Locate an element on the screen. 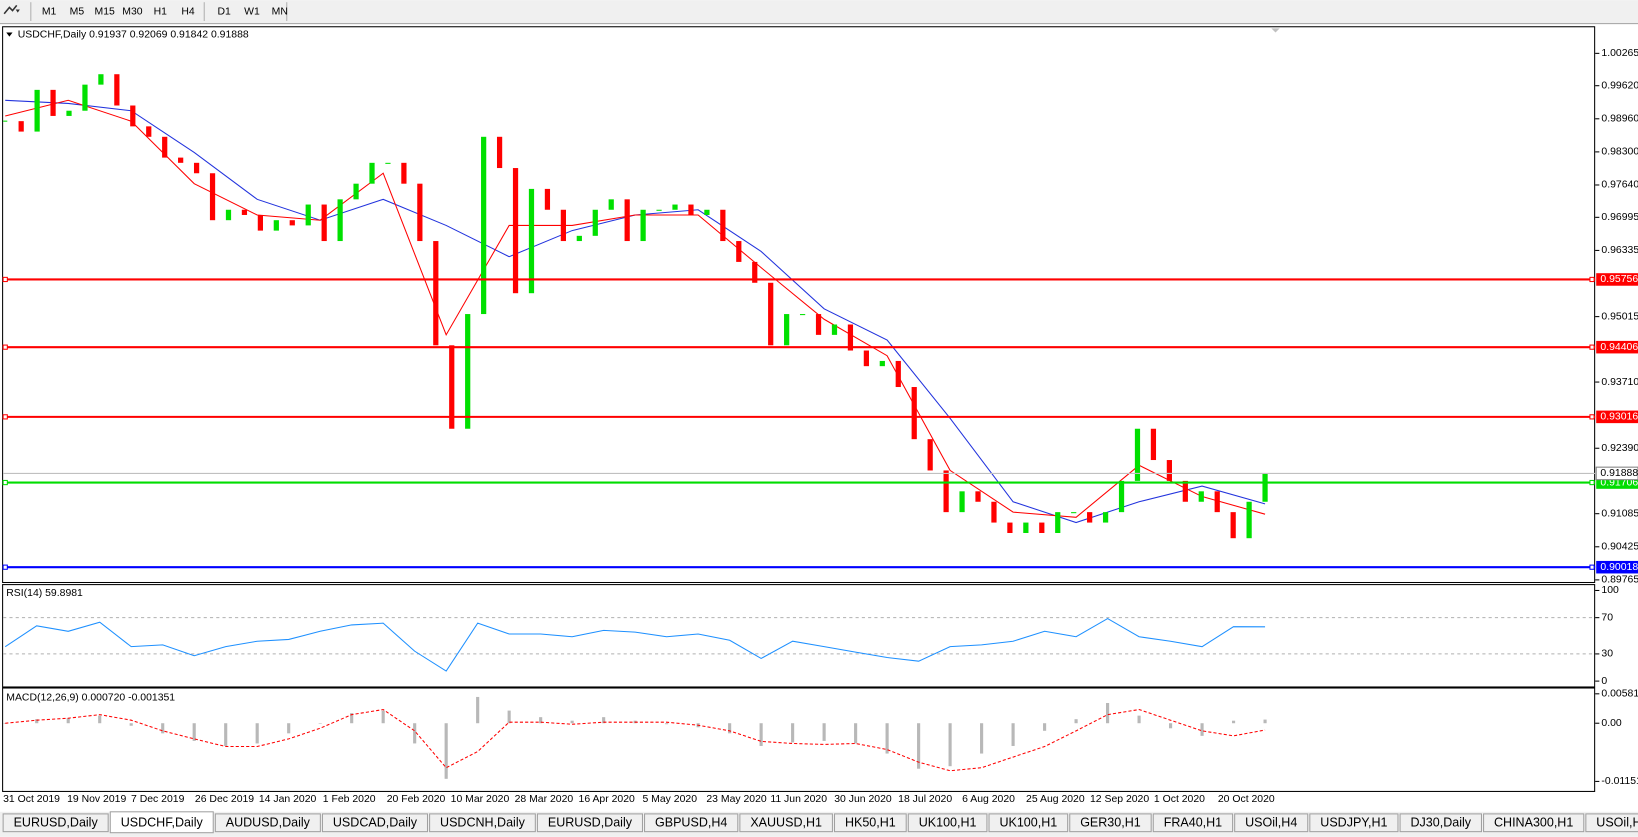  tab-label: USDCNH,Daily is located at coordinates (483, 823).